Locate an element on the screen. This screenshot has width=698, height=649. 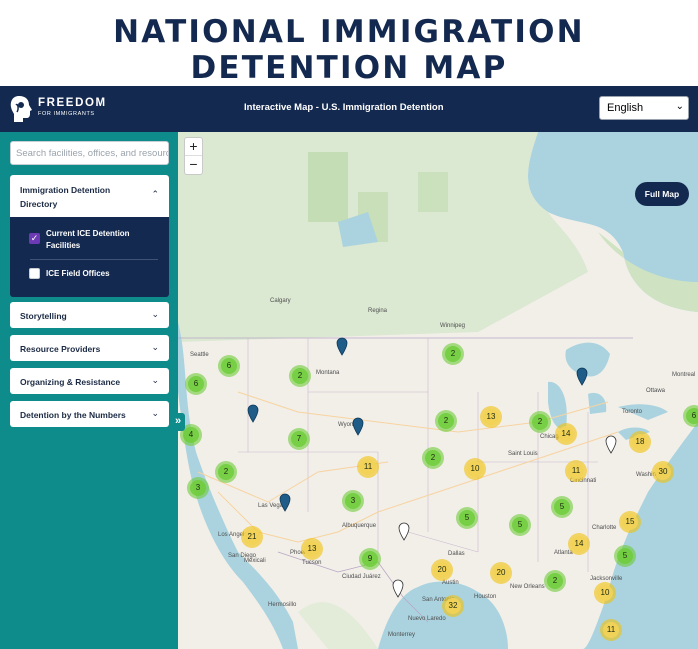
section-organizing-resistance: Organizing & Resistance ⌄ is located at coordinates (89, 381).